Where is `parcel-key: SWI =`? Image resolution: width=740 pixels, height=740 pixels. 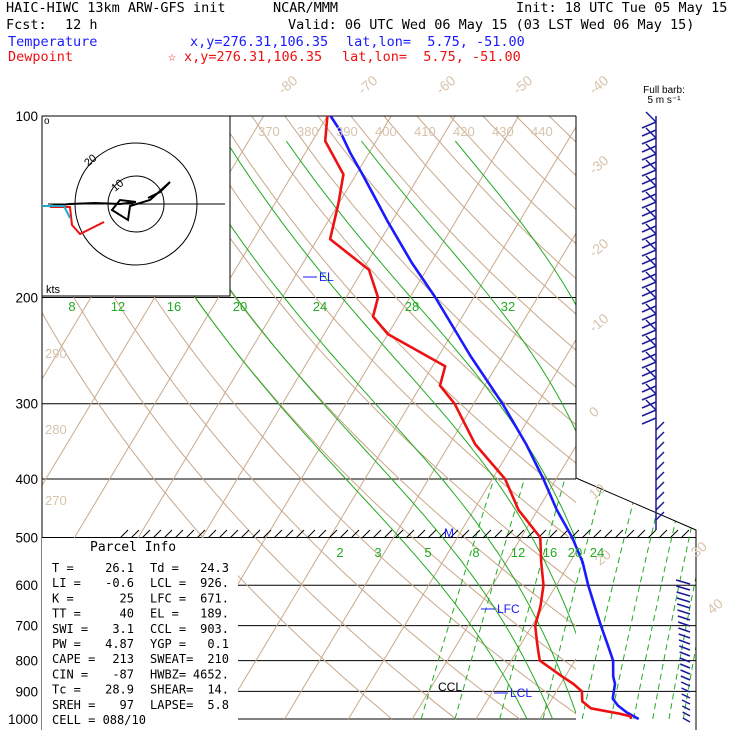 parcel-key: SWI = is located at coordinates (70, 629).